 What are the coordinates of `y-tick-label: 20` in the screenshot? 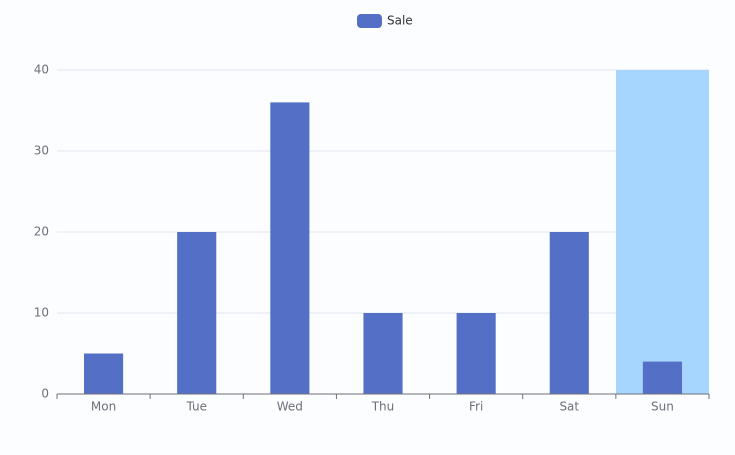 It's located at (41, 232).